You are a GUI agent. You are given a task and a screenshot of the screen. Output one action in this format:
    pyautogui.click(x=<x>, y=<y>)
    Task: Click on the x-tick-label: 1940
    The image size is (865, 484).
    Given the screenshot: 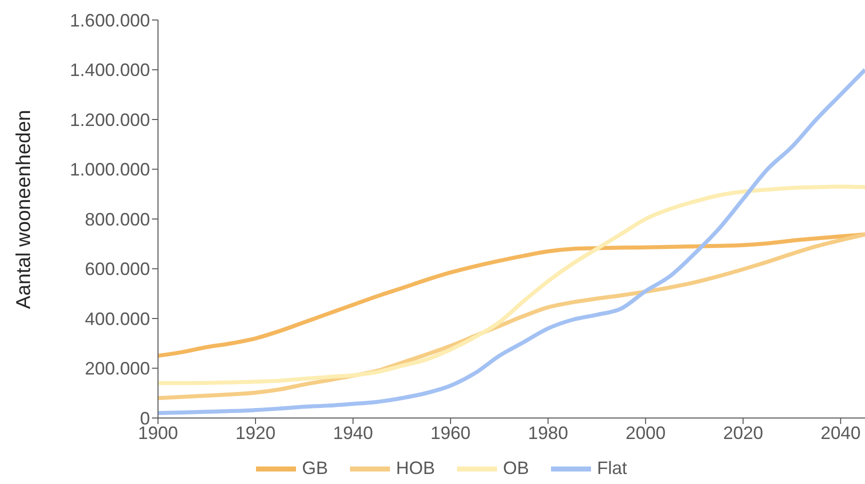 What is the action you would take?
    pyautogui.click(x=353, y=432)
    